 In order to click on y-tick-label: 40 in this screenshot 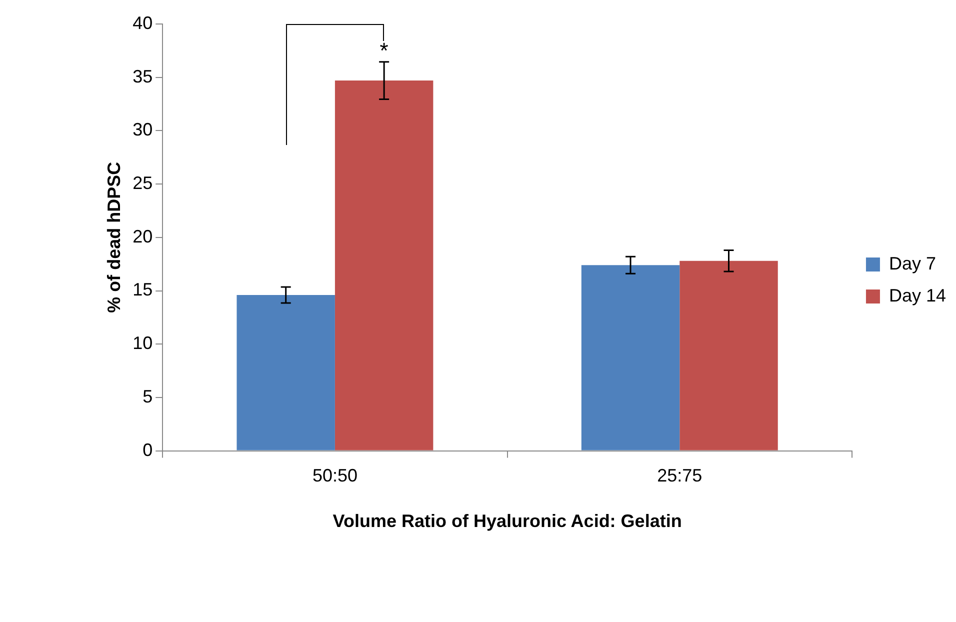, I will do `click(142, 22)`.